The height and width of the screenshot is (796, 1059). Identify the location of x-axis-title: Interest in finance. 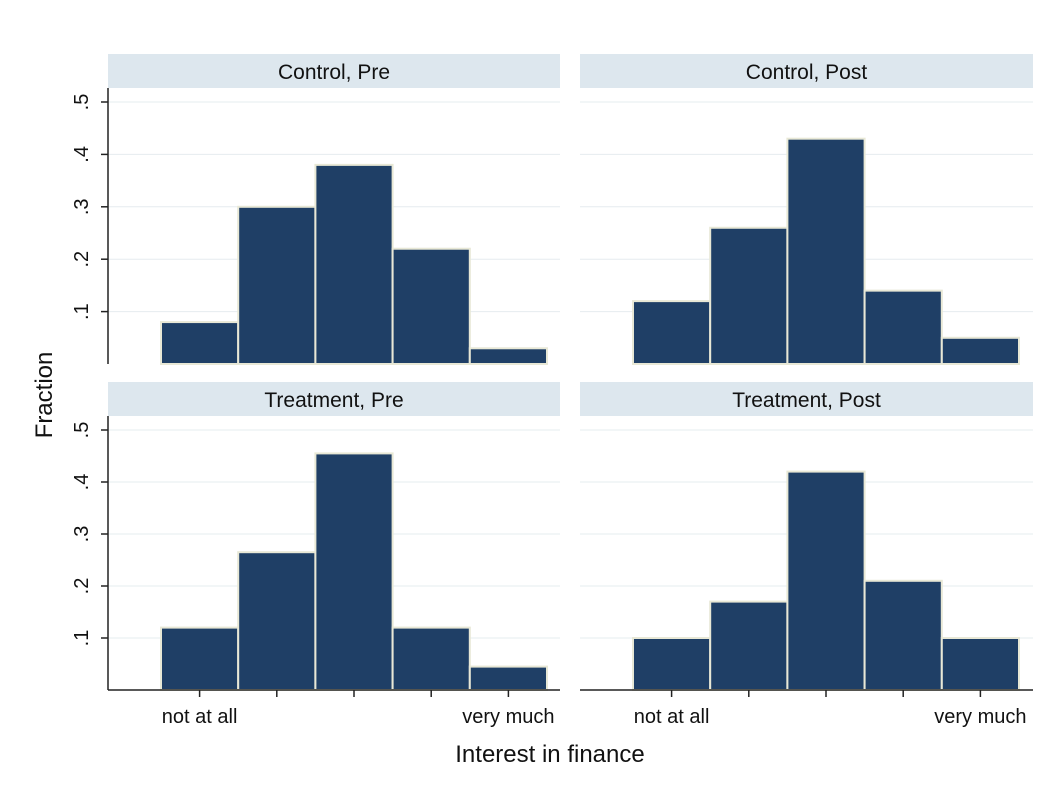
(549, 754).